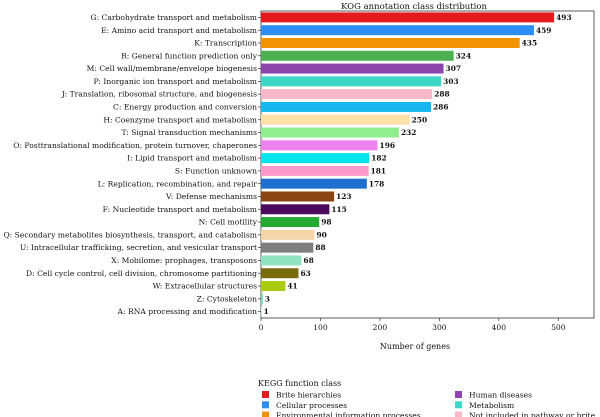 The width and height of the screenshot is (600, 417). What do you see at coordinates (187, 311) in the screenshot?
I see `category-label: A: RNA processing and modification` at bounding box center [187, 311].